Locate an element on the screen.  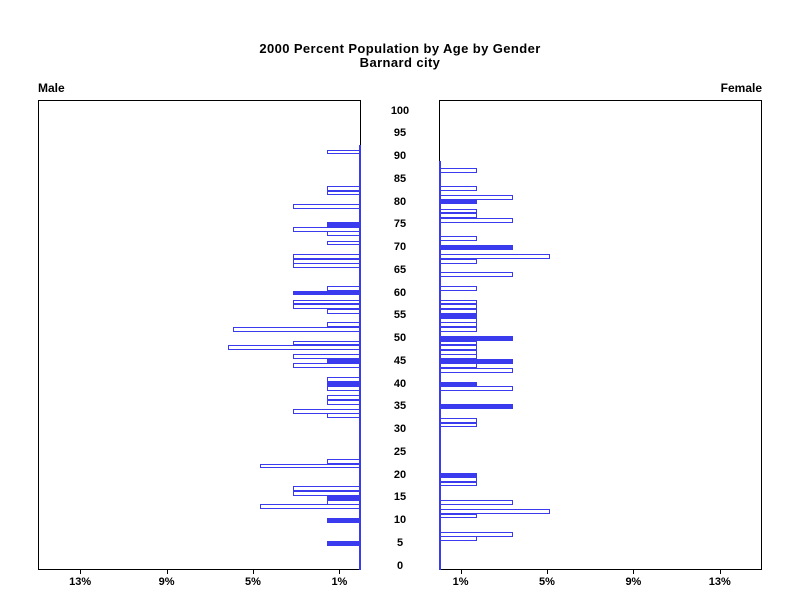
age-tick-label-0: 0 is located at coordinates (400, 565).